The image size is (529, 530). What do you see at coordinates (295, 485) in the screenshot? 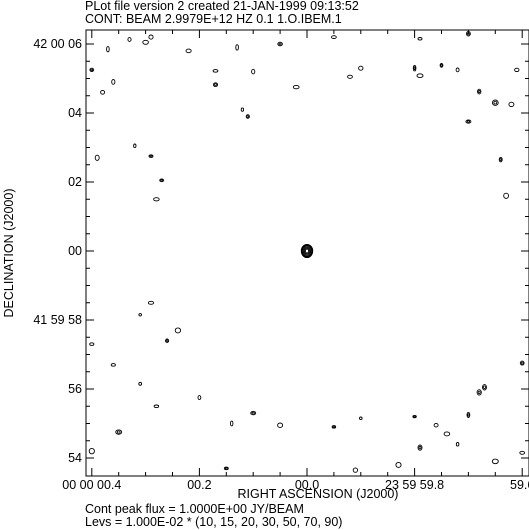
I see `x-tick-labels: 00 00 00.4 00.2 00.0 23 59 59.8 59.6` at bounding box center [295, 485].